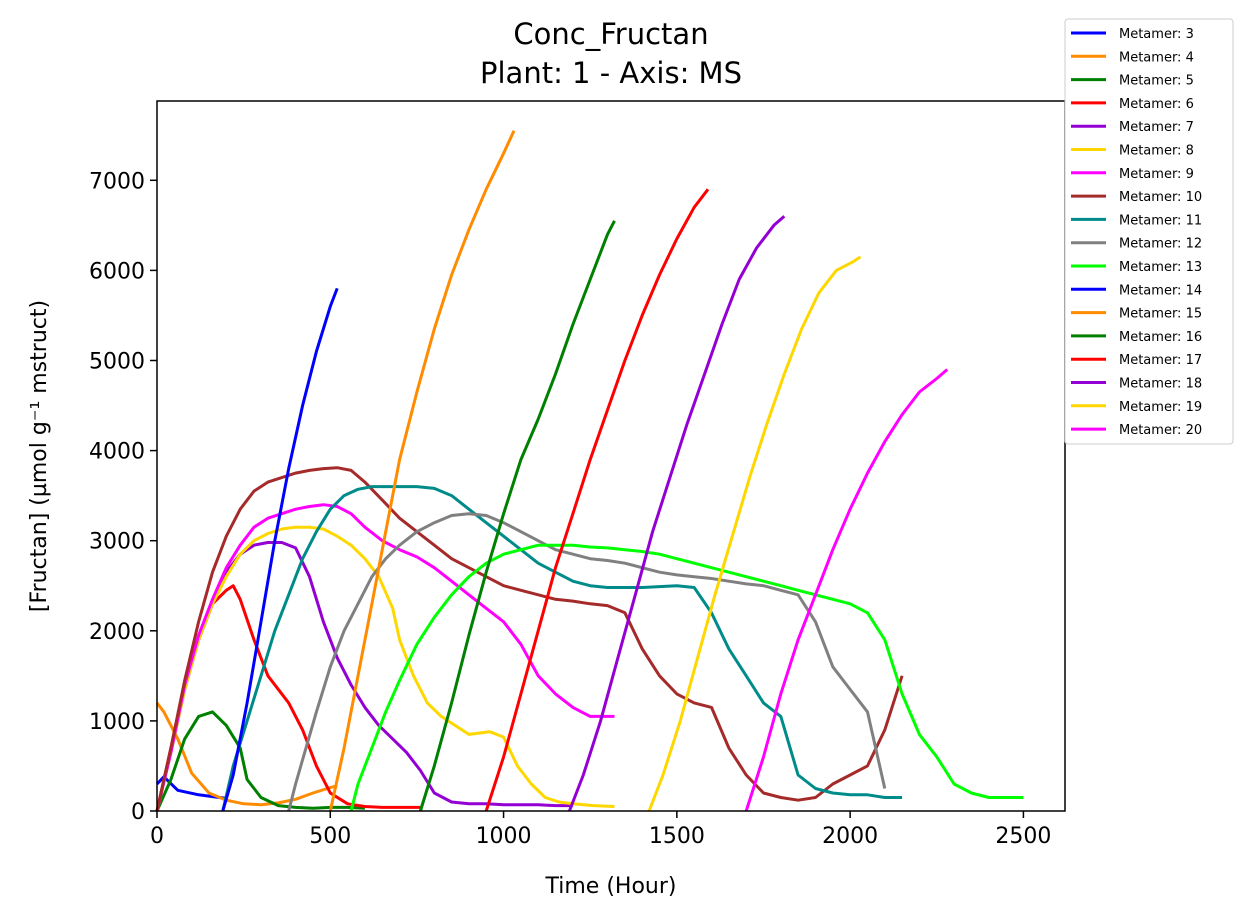 The height and width of the screenshot is (918, 1252). I want to click on x-tick-label: 2000, so click(850, 836).